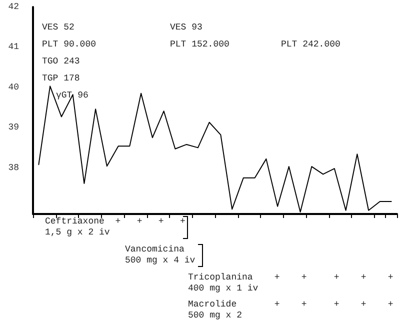  Describe the element at coordinates (13, 7) in the screenshot. I see `y-tick-label: 42` at that location.